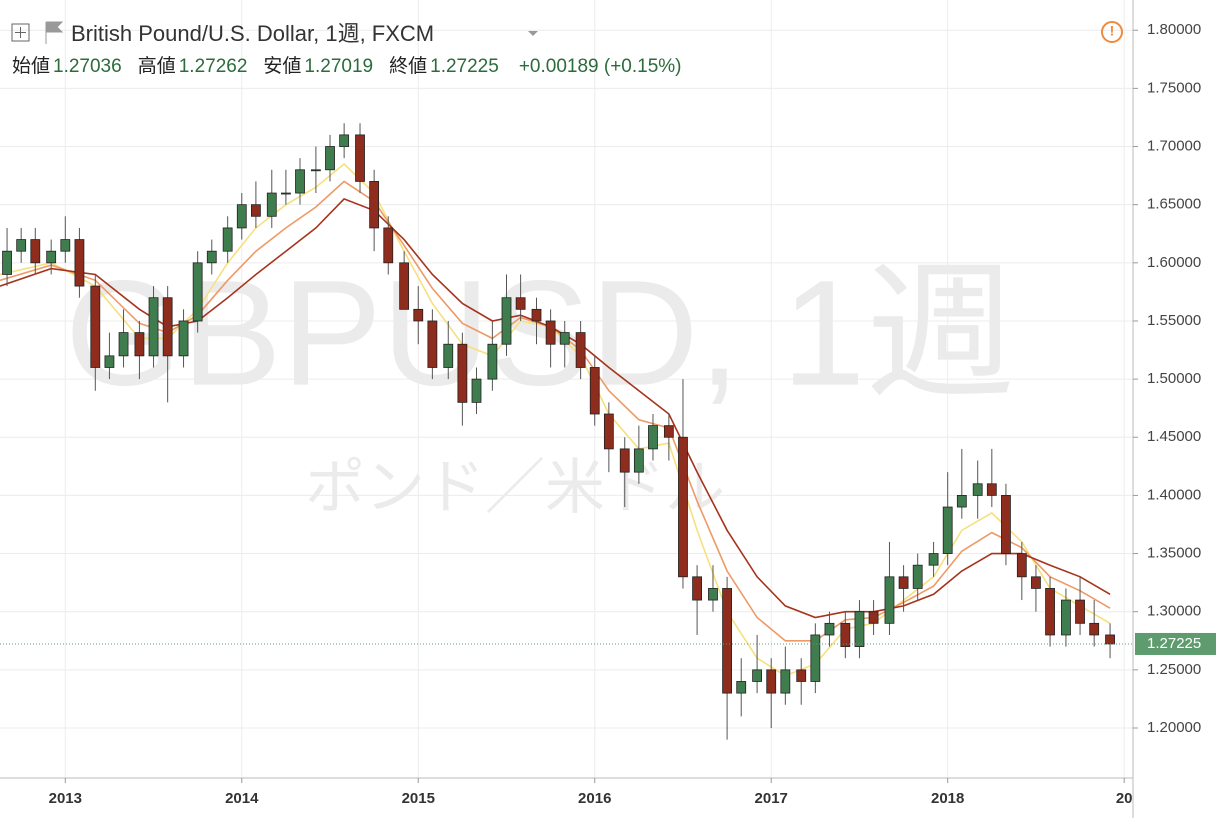 The height and width of the screenshot is (818, 1216). I want to click on watermark-name: ポンド／米ドル, so click(515, 487).